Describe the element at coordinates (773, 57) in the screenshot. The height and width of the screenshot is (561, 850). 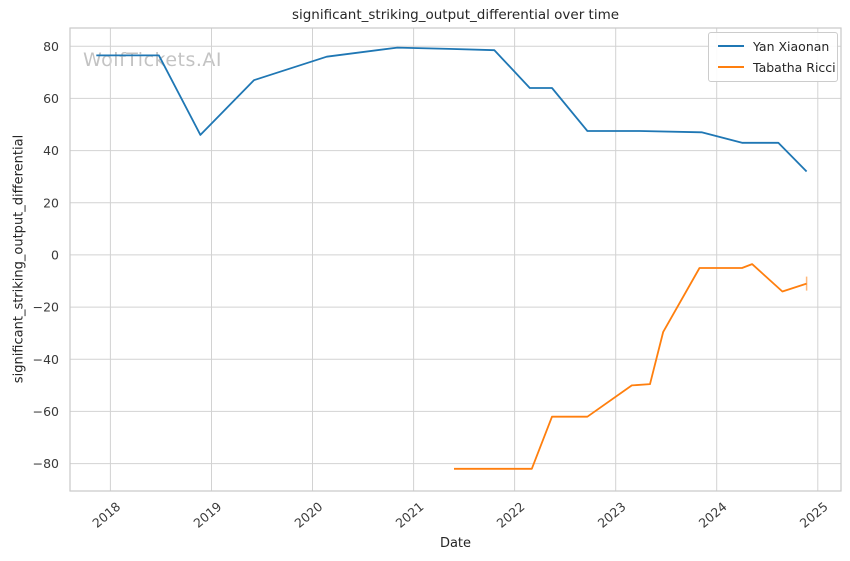
I see `legend: Yan Xiaonan Tabatha Ricci` at that location.